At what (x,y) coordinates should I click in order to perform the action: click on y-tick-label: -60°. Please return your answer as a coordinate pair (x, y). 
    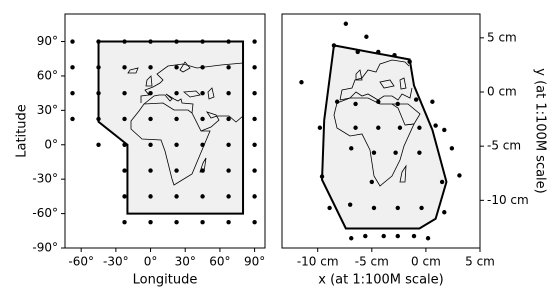
    Looking at the image, I should click on (45, 213).